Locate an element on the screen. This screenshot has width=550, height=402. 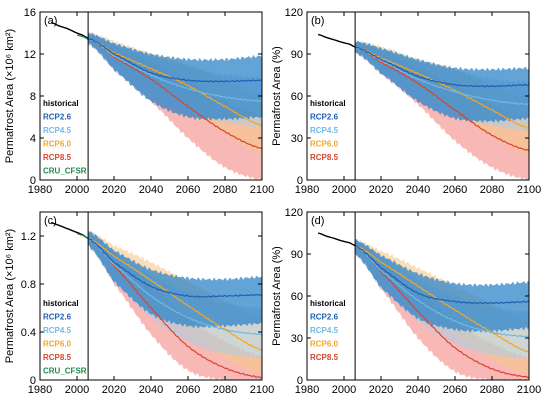
y-tick-label: 0.4 is located at coordinates (28, 333).